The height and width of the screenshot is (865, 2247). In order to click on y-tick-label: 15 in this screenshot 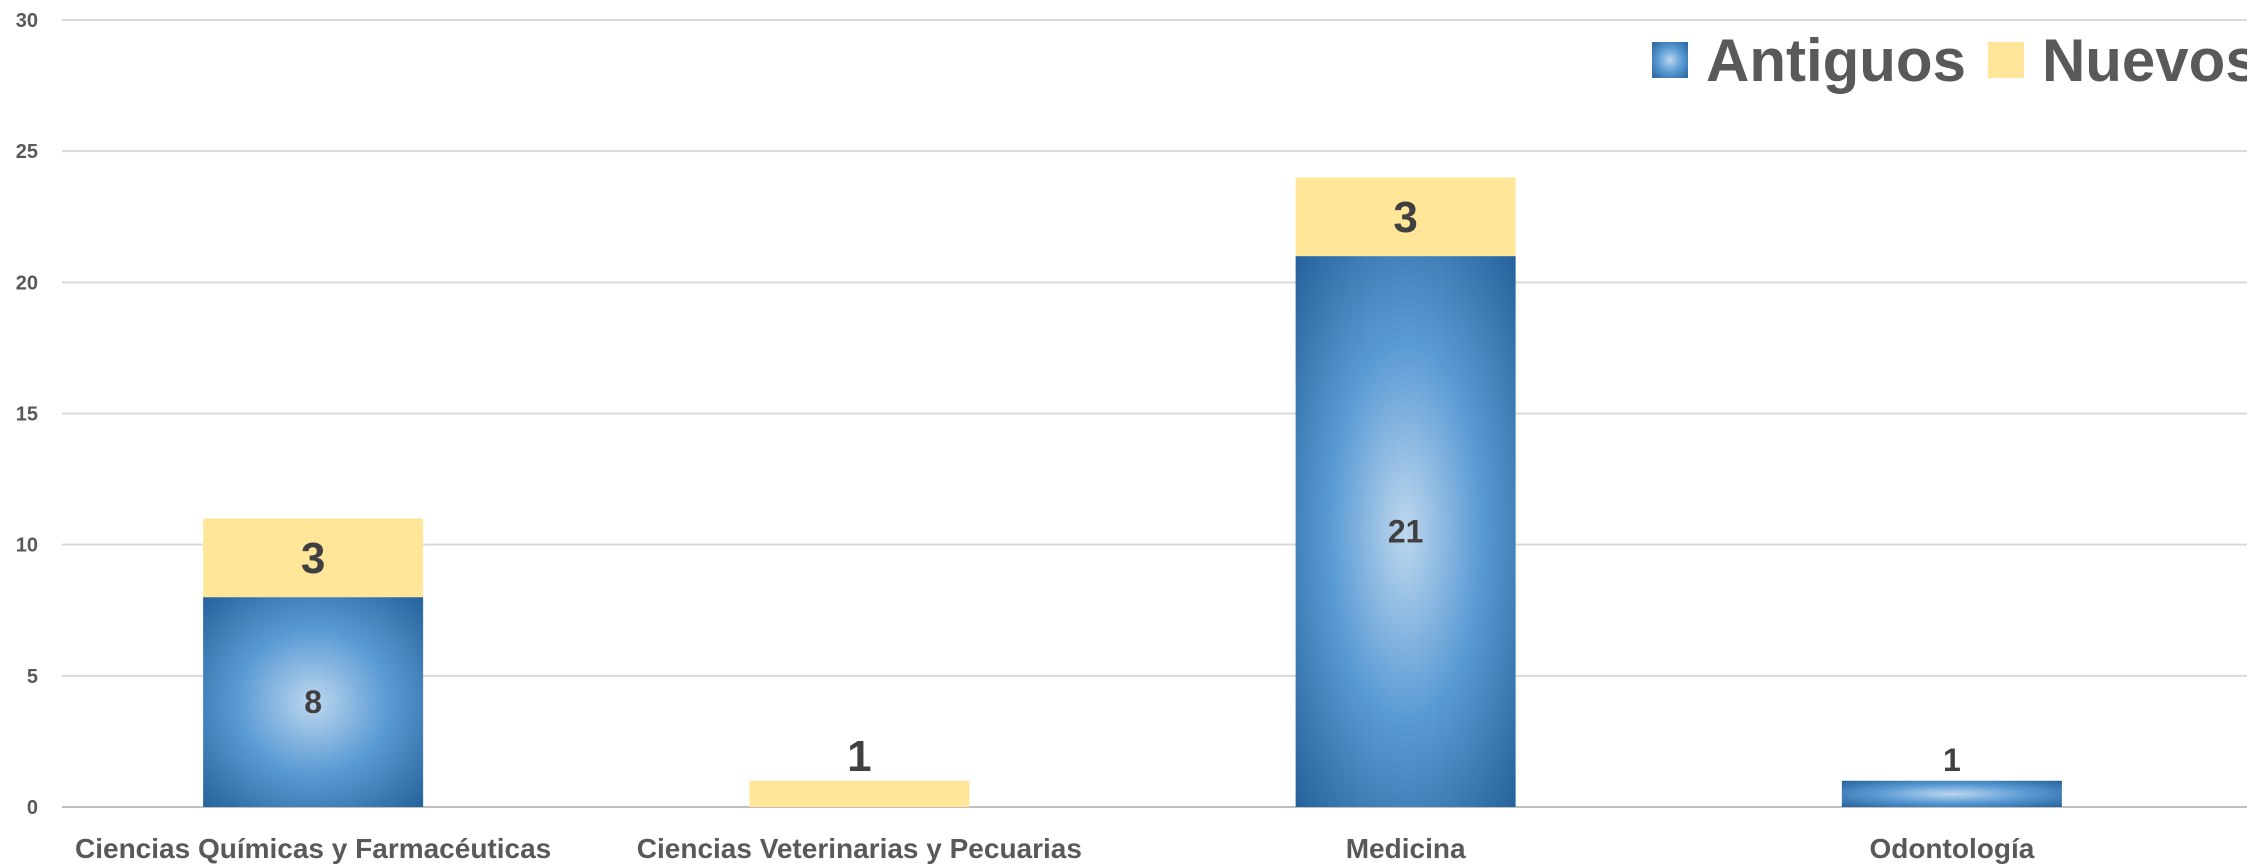, I will do `click(27, 415)`.